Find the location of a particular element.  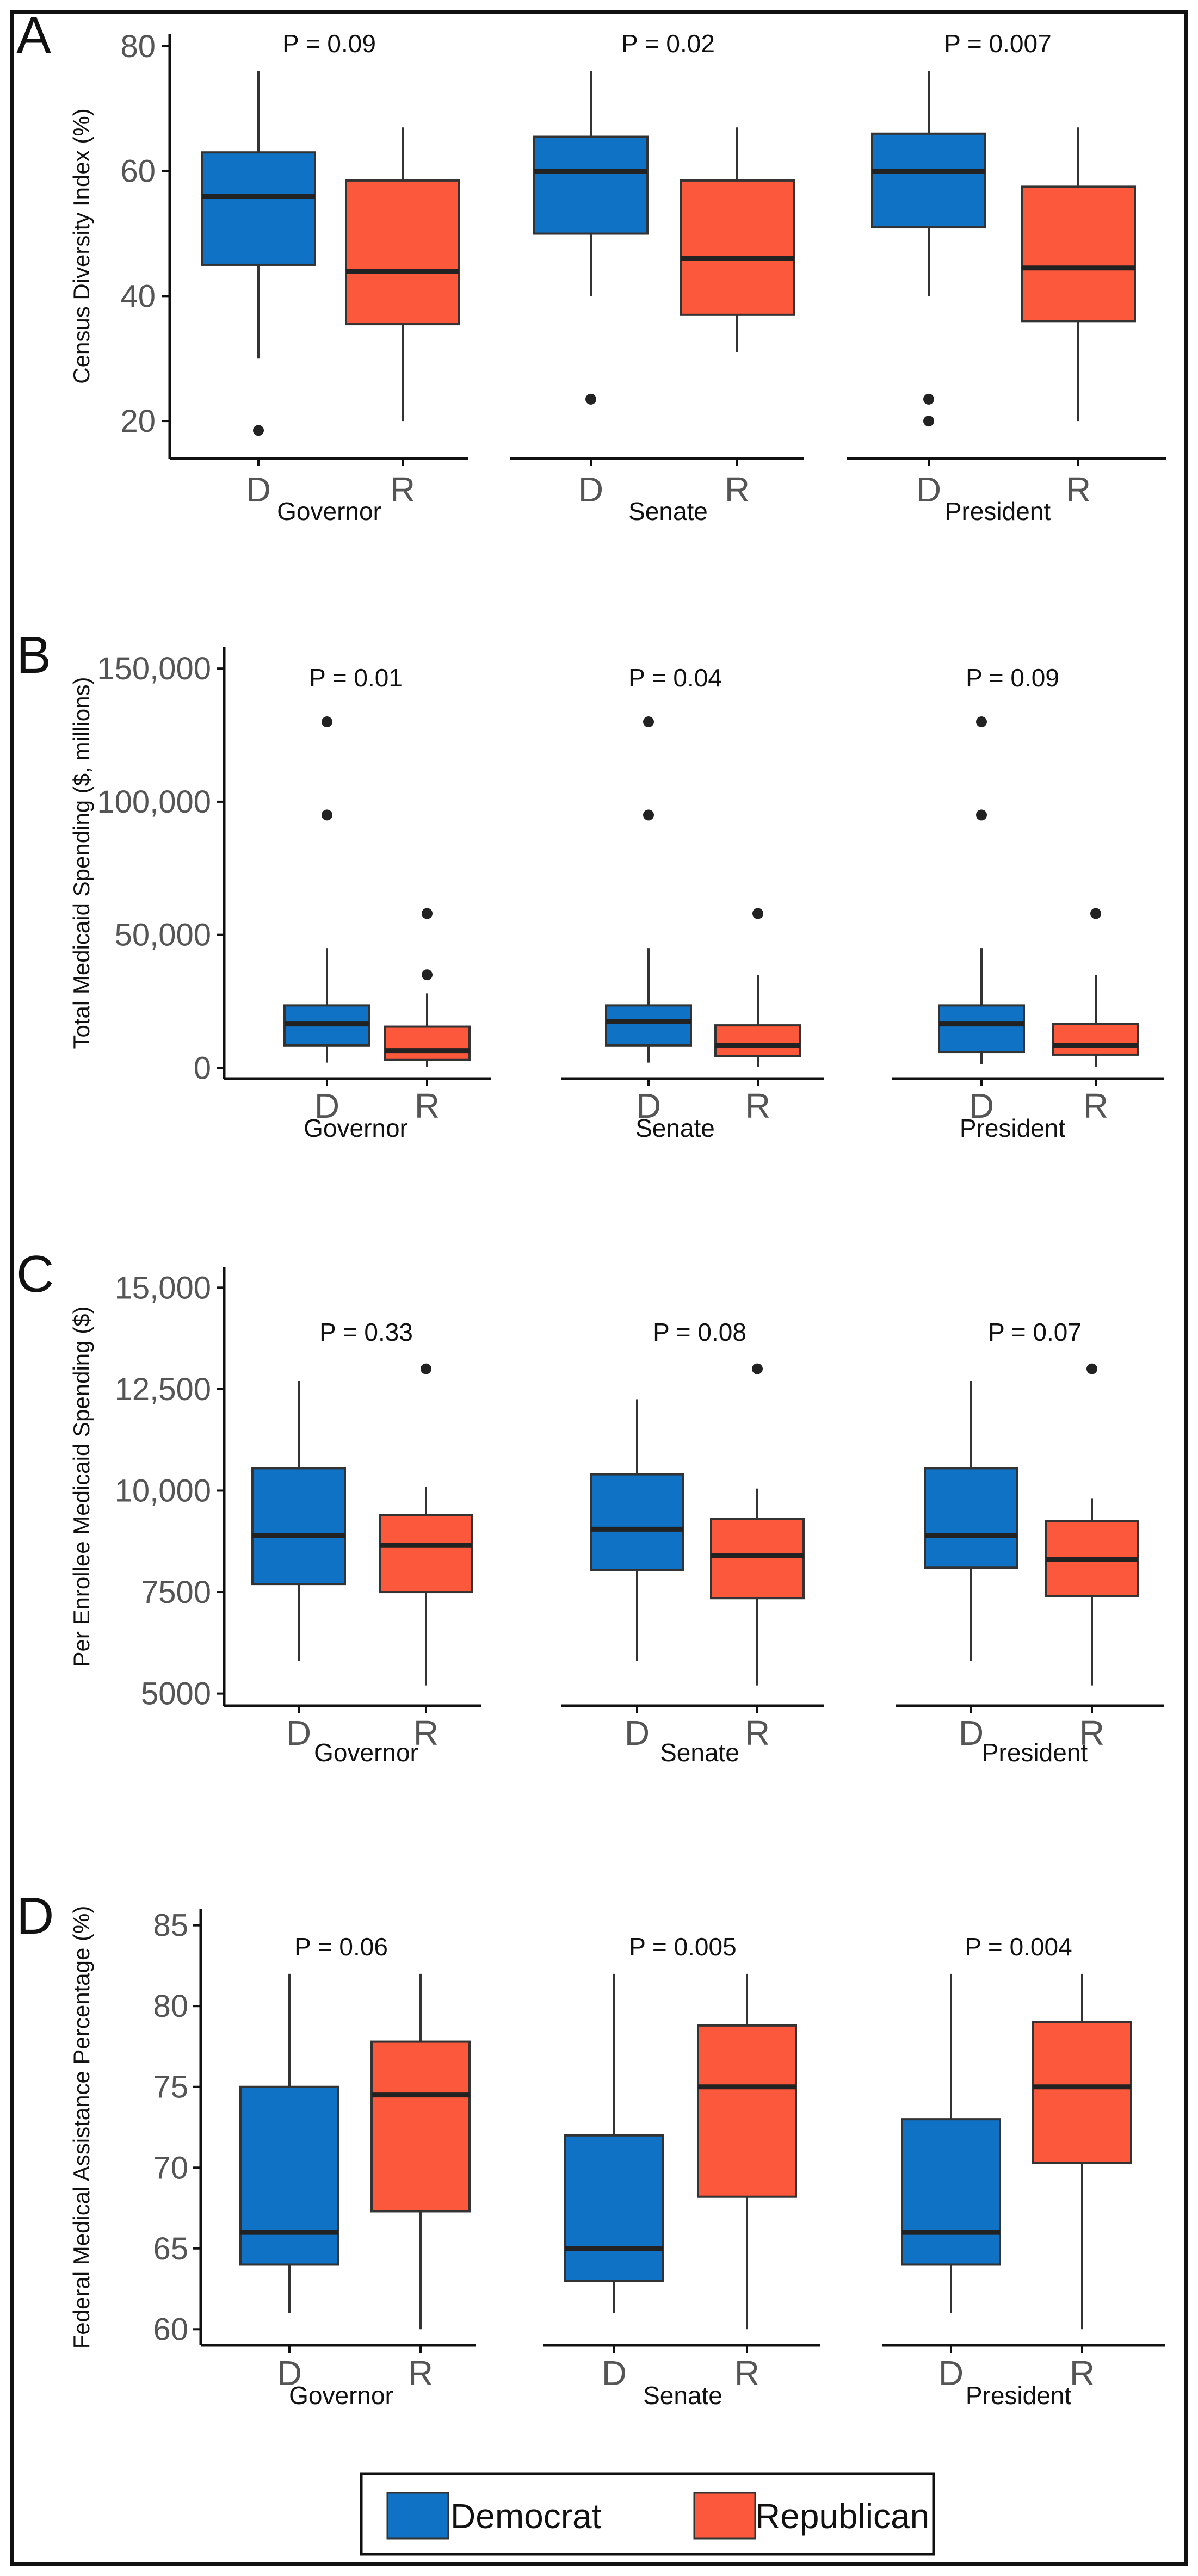

group-senate: P = 0.005 D R Senate is located at coordinates (682, 2171).